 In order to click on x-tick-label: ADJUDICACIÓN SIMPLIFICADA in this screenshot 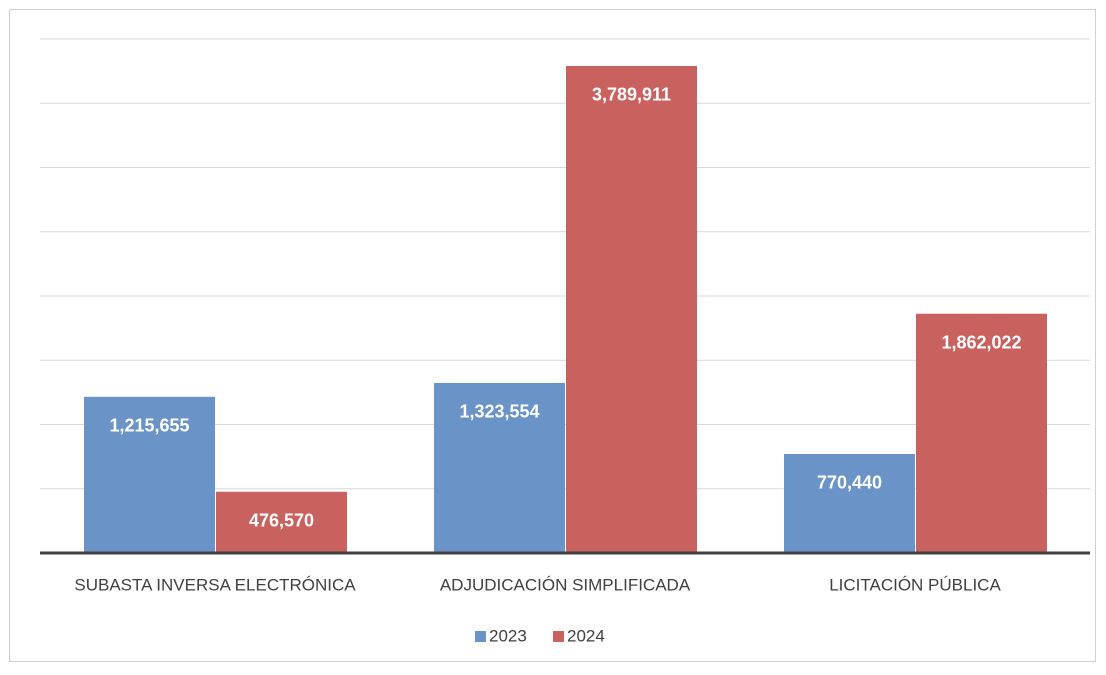, I will do `click(565, 584)`.